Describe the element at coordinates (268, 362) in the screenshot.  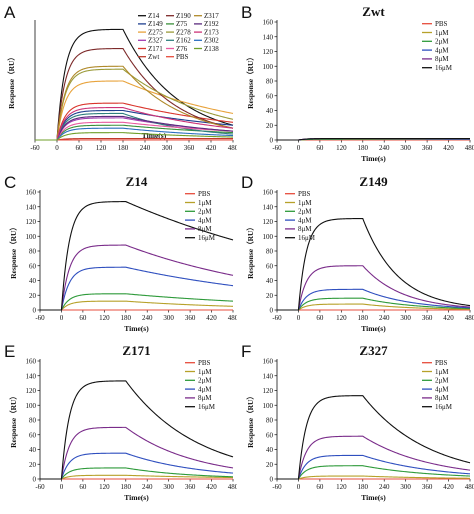
I see `y-tick-label-f: 160` at that location.